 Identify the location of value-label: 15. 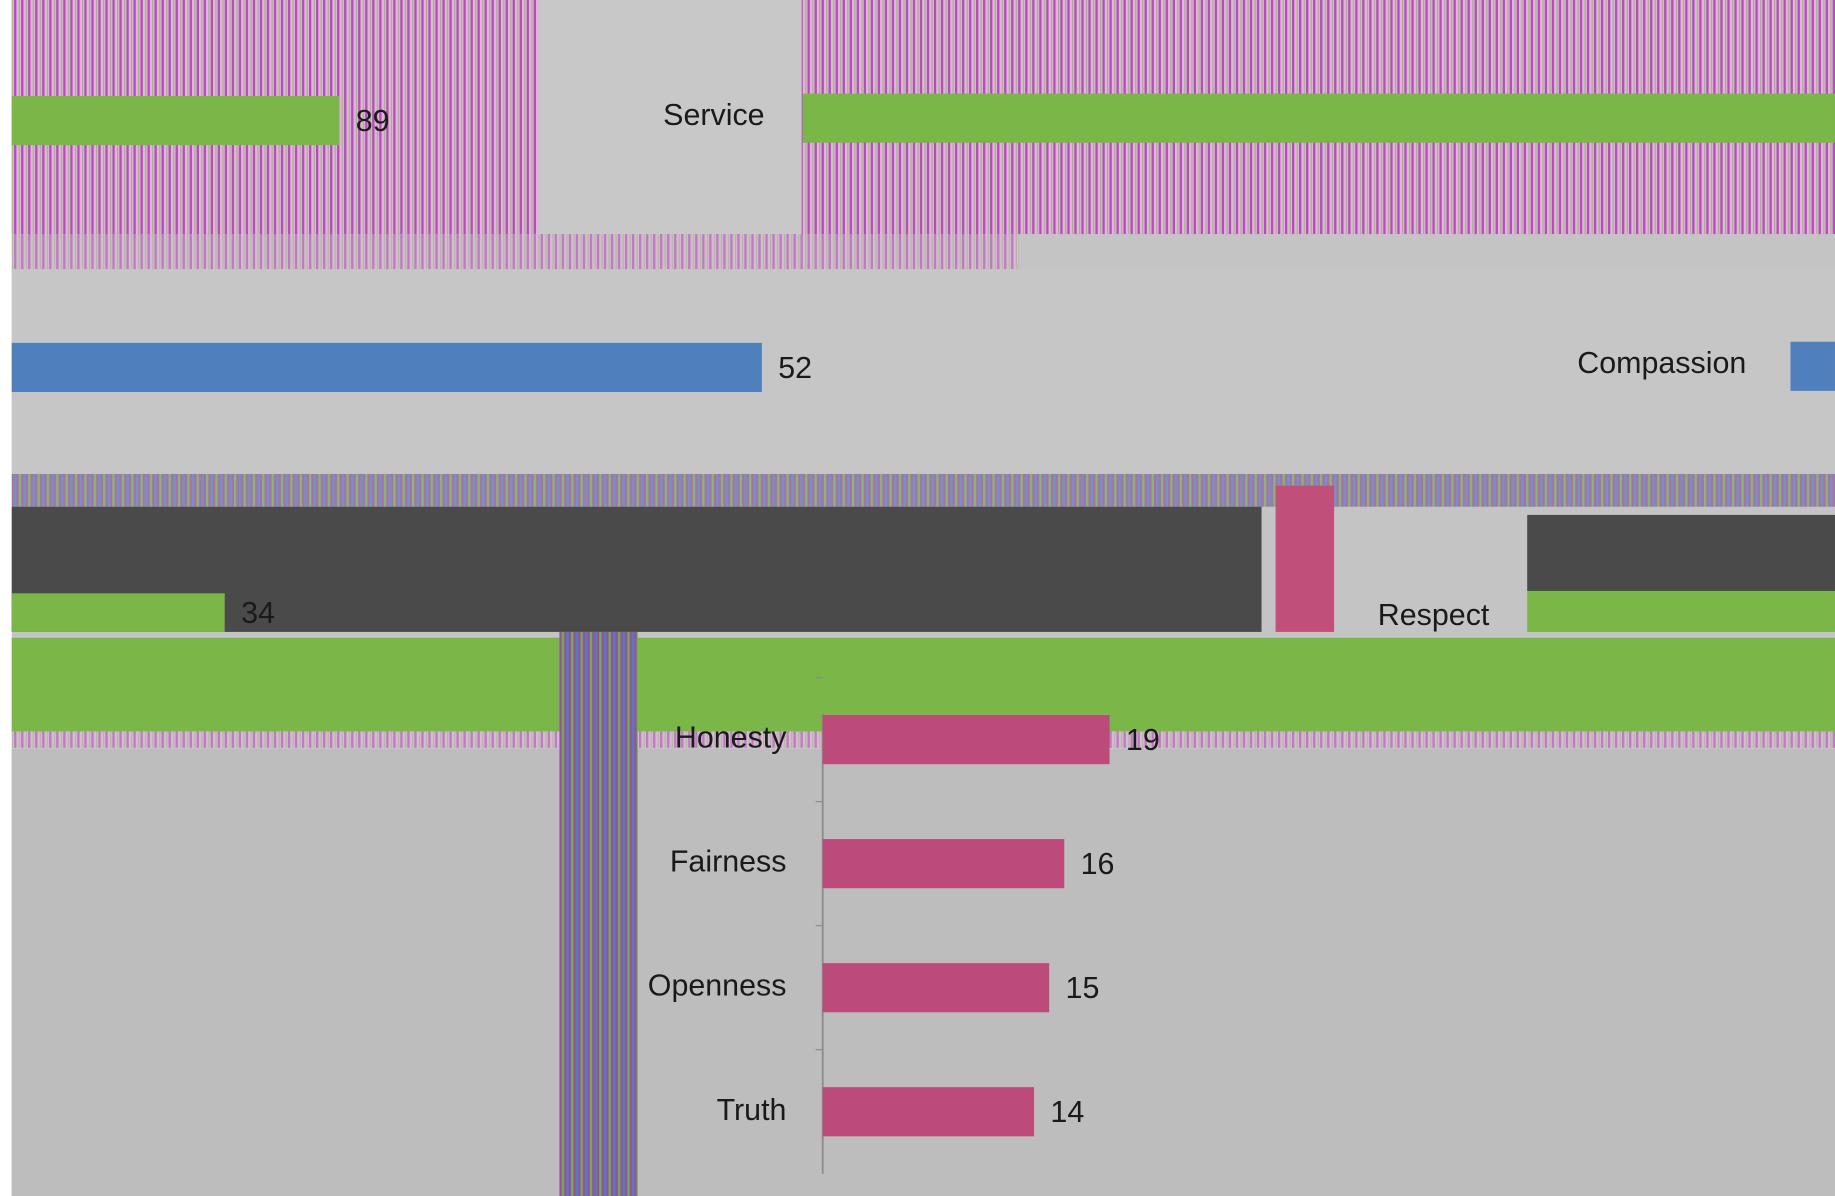
(1083, 988).